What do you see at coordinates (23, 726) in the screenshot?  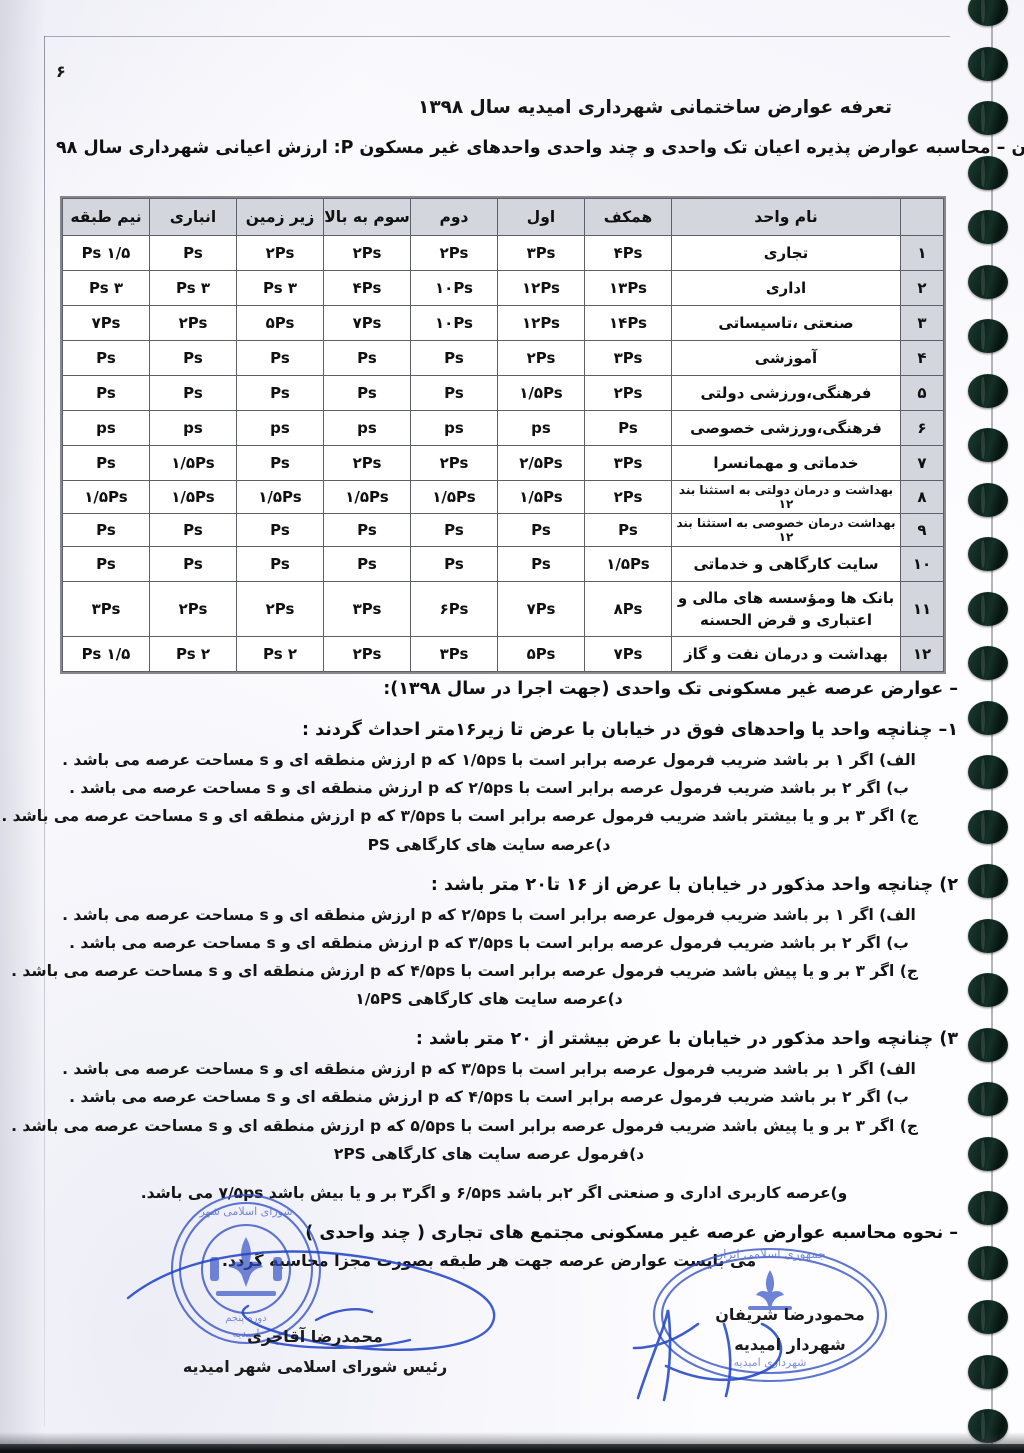 I see `page-shadow-left` at bounding box center [23, 726].